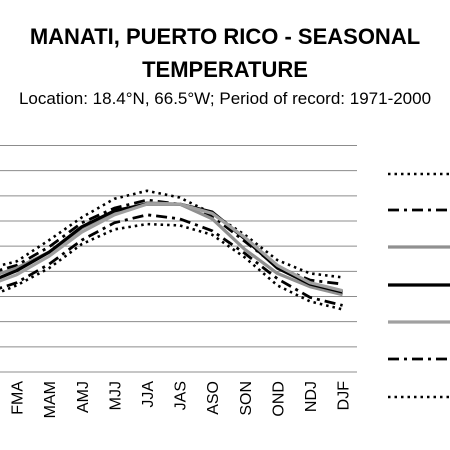 The height and width of the screenshot is (450, 450). I want to click on x-tick-label: AMJ, so click(83, 397).